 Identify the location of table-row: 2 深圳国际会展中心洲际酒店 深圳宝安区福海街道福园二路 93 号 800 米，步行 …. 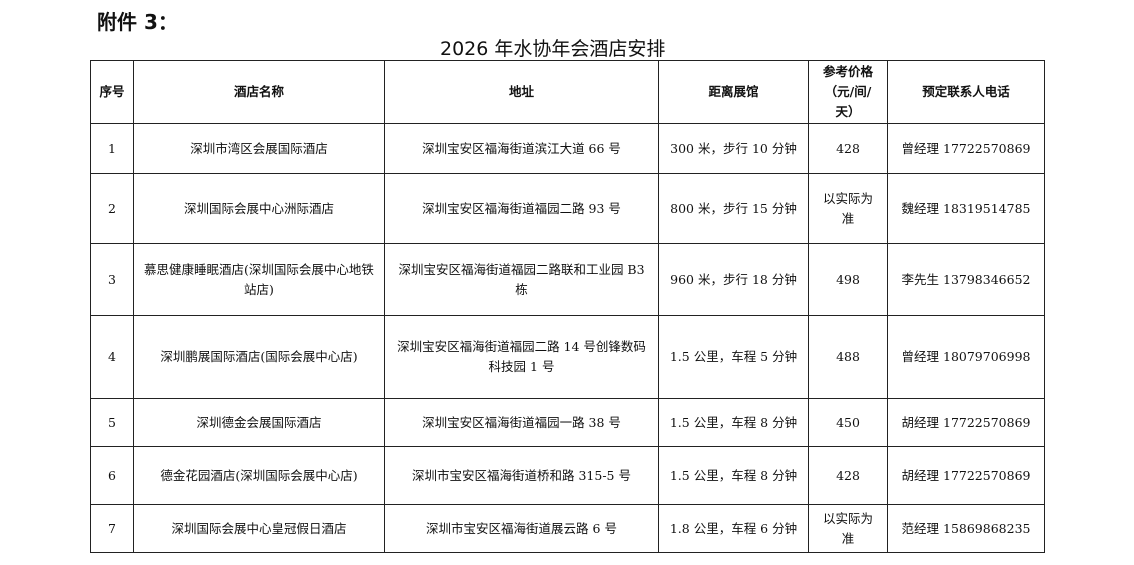
(567, 208).